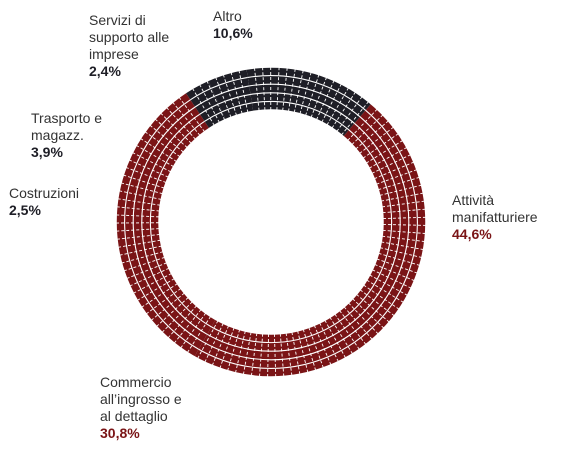  I want to click on label-manifatturiere-value: 44,6%, so click(495, 234).